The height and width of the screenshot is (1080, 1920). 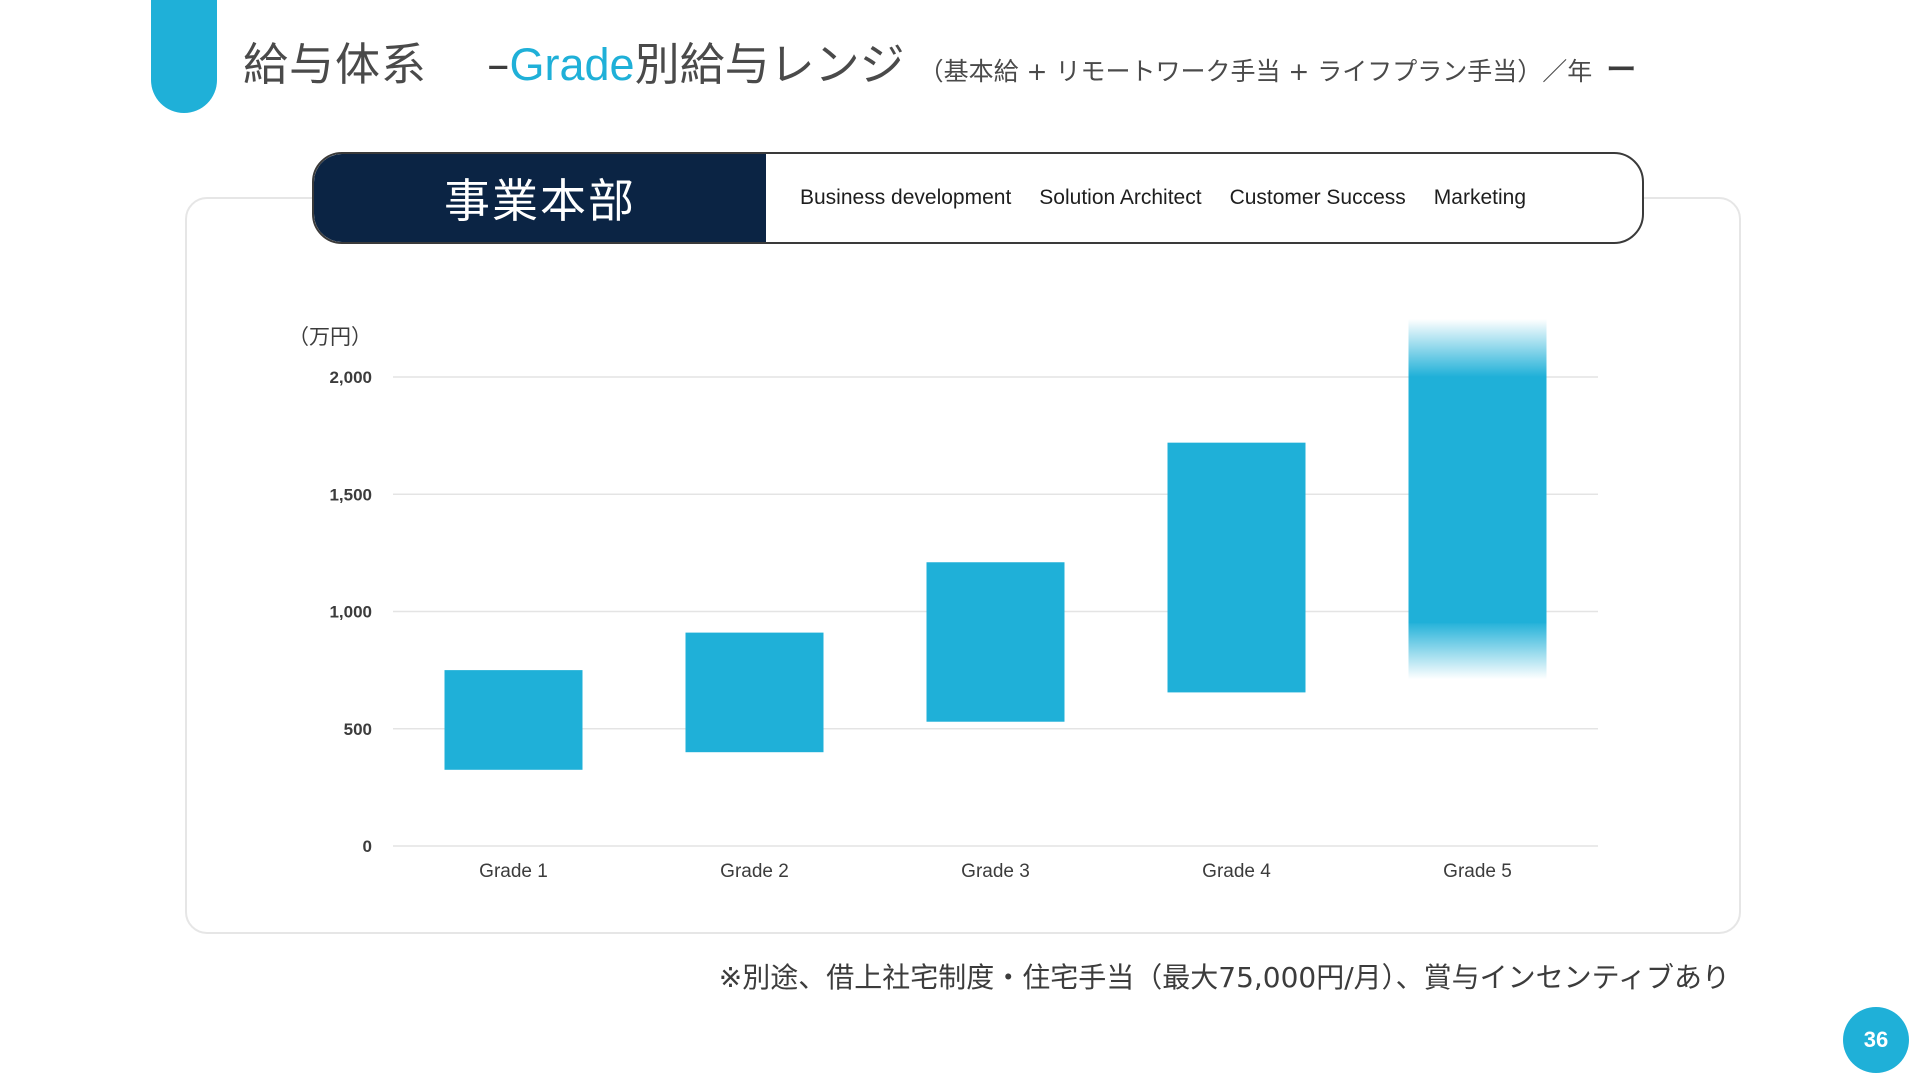 I want to click on x-tick-label: Grade 1, so click(x=513, y=871).